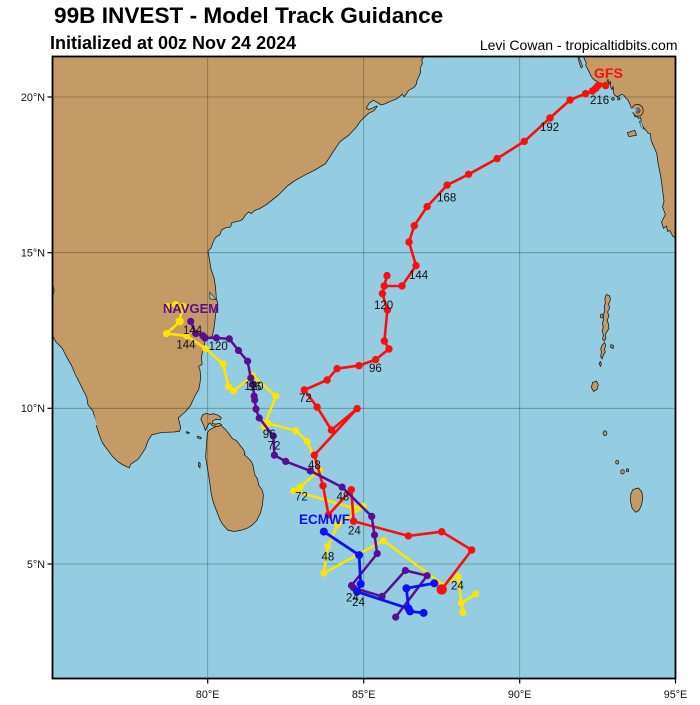  Describe the element at coordinates (33, 98) in the screenshot. I see `svg-text: 20°N` at that location.